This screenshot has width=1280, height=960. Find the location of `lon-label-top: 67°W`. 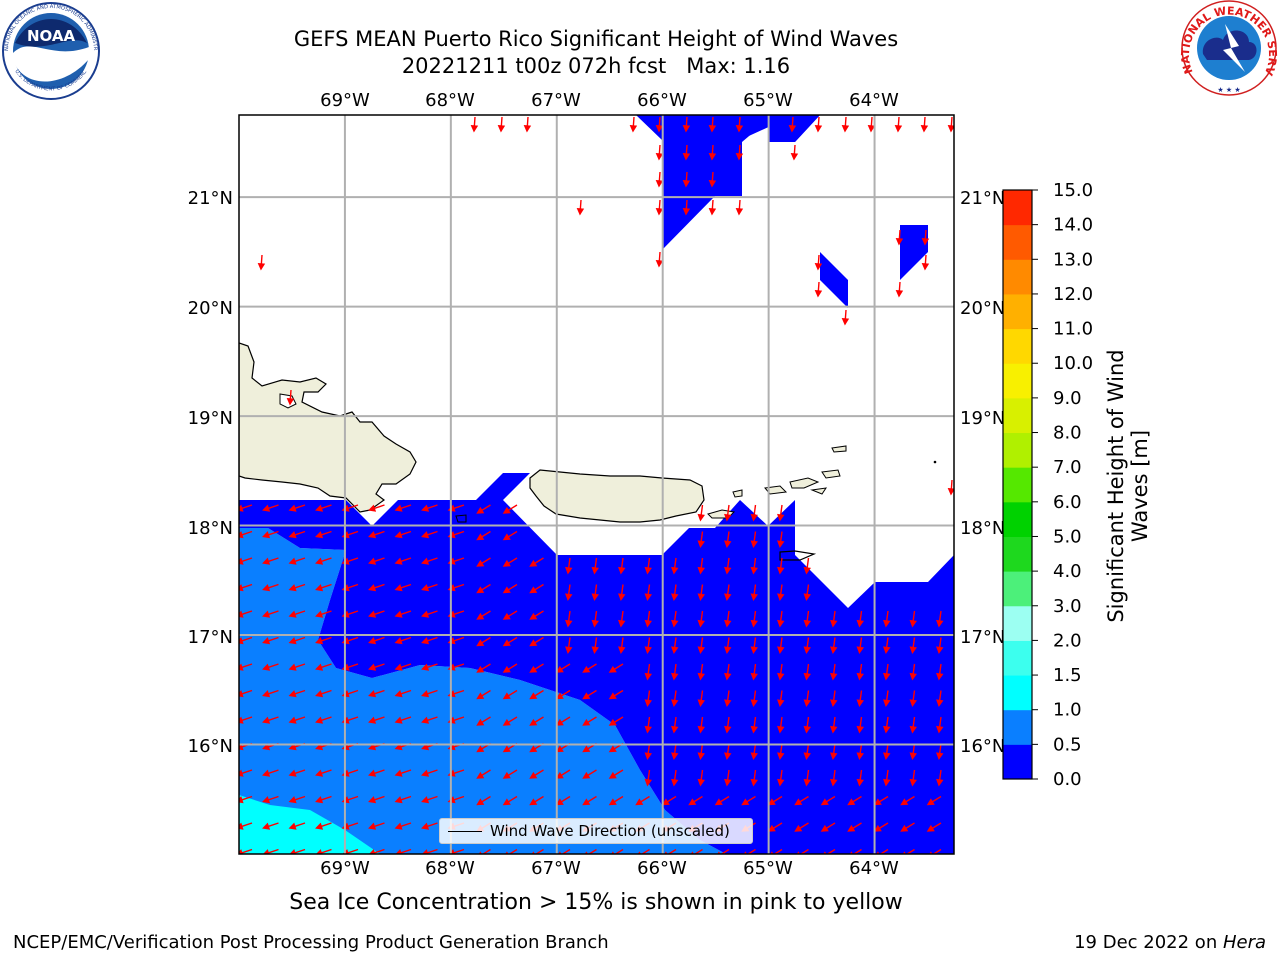

lon-label-top: 67°W is located at coordinates (556, 100).